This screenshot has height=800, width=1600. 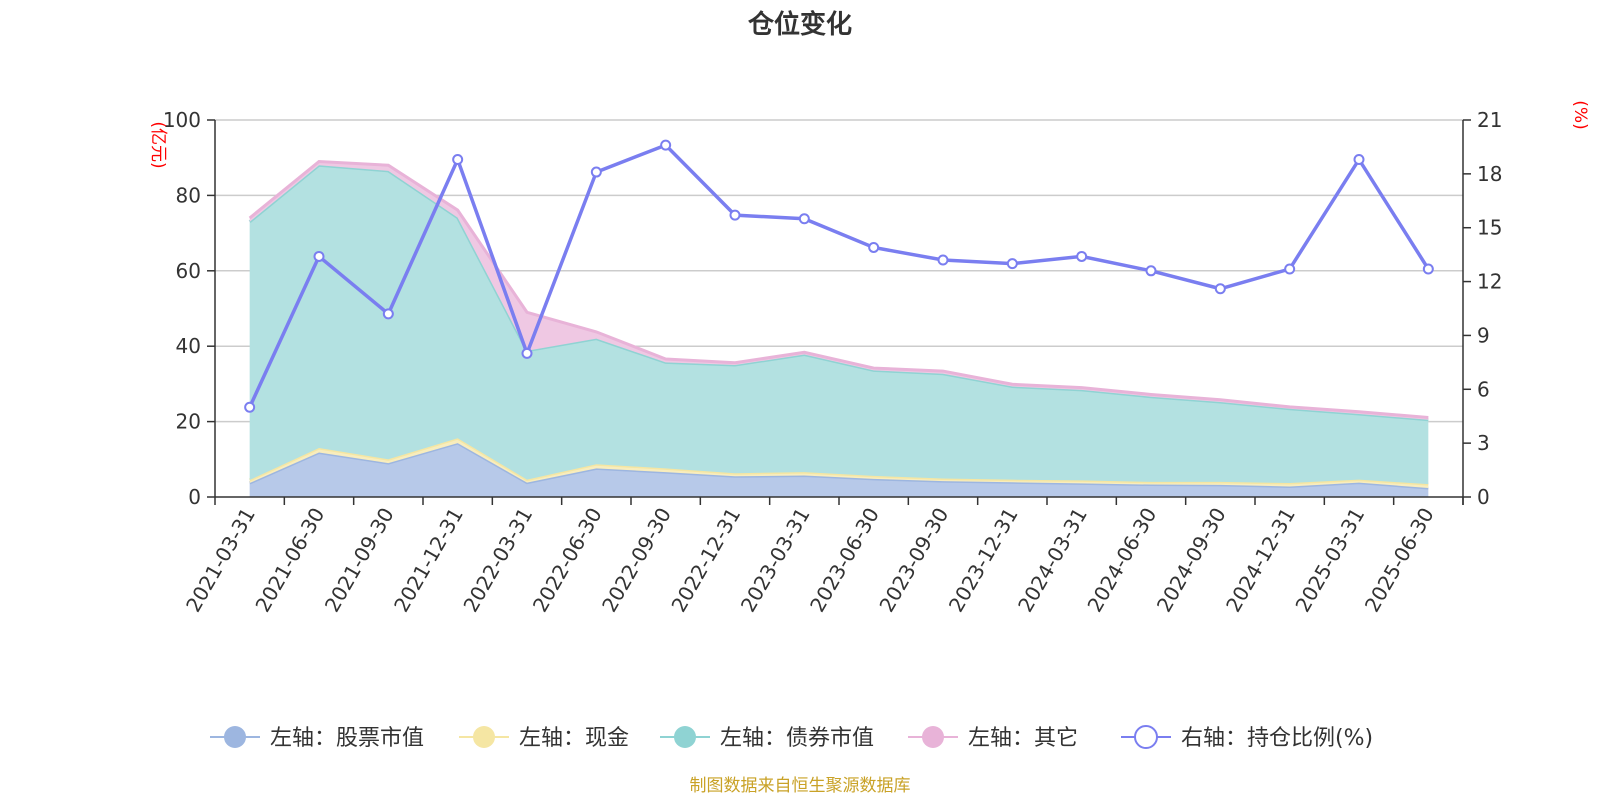 I want to click on right-tick-label: 6, so click(x=1483, y=389).